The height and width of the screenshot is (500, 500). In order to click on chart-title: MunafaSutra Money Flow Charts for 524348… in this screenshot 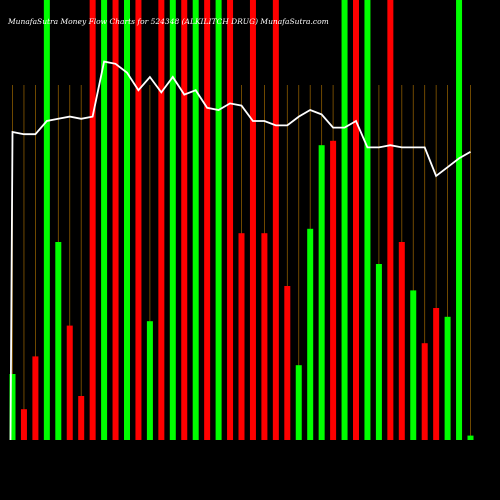, I will do `click(168, 21)`.